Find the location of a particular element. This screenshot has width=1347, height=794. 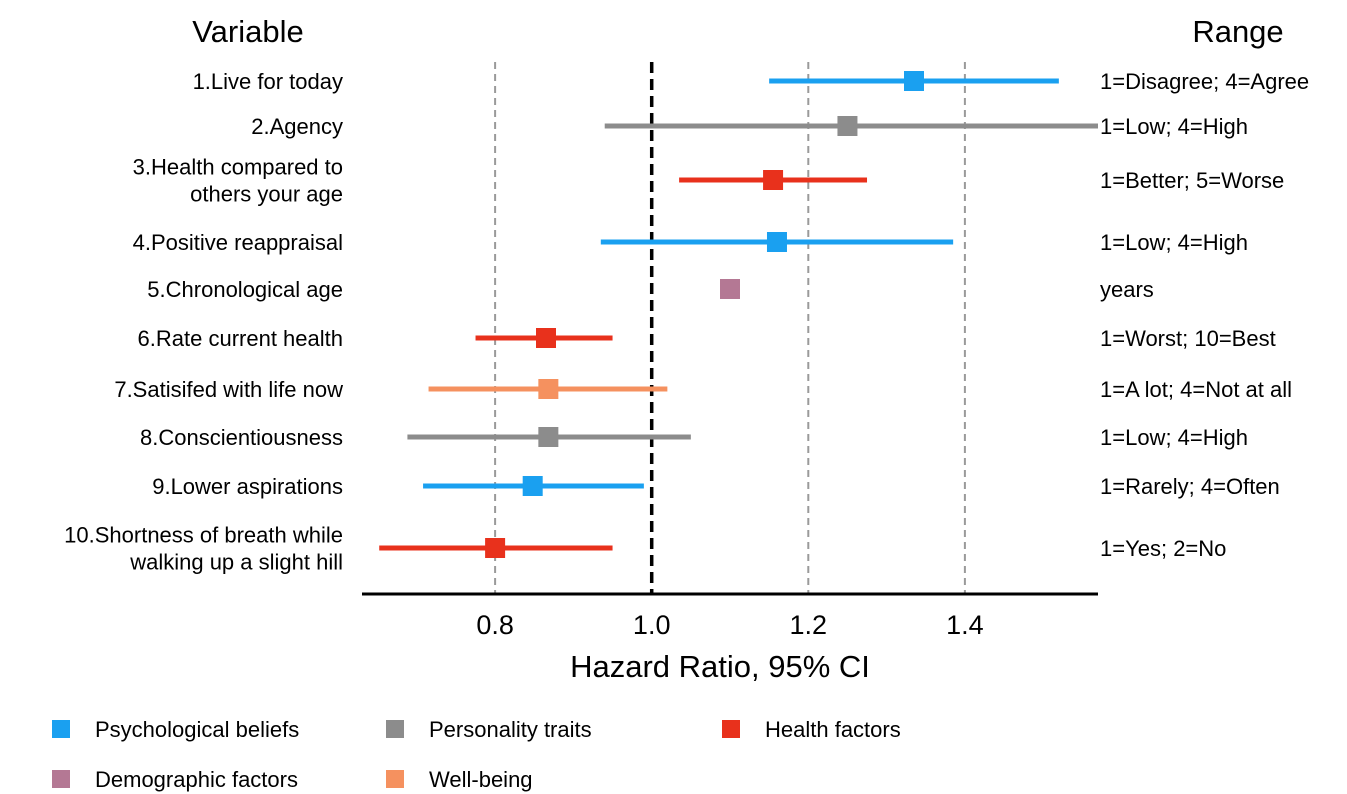

variable-label: 1.Live for today is located at coordinates (268, 81).